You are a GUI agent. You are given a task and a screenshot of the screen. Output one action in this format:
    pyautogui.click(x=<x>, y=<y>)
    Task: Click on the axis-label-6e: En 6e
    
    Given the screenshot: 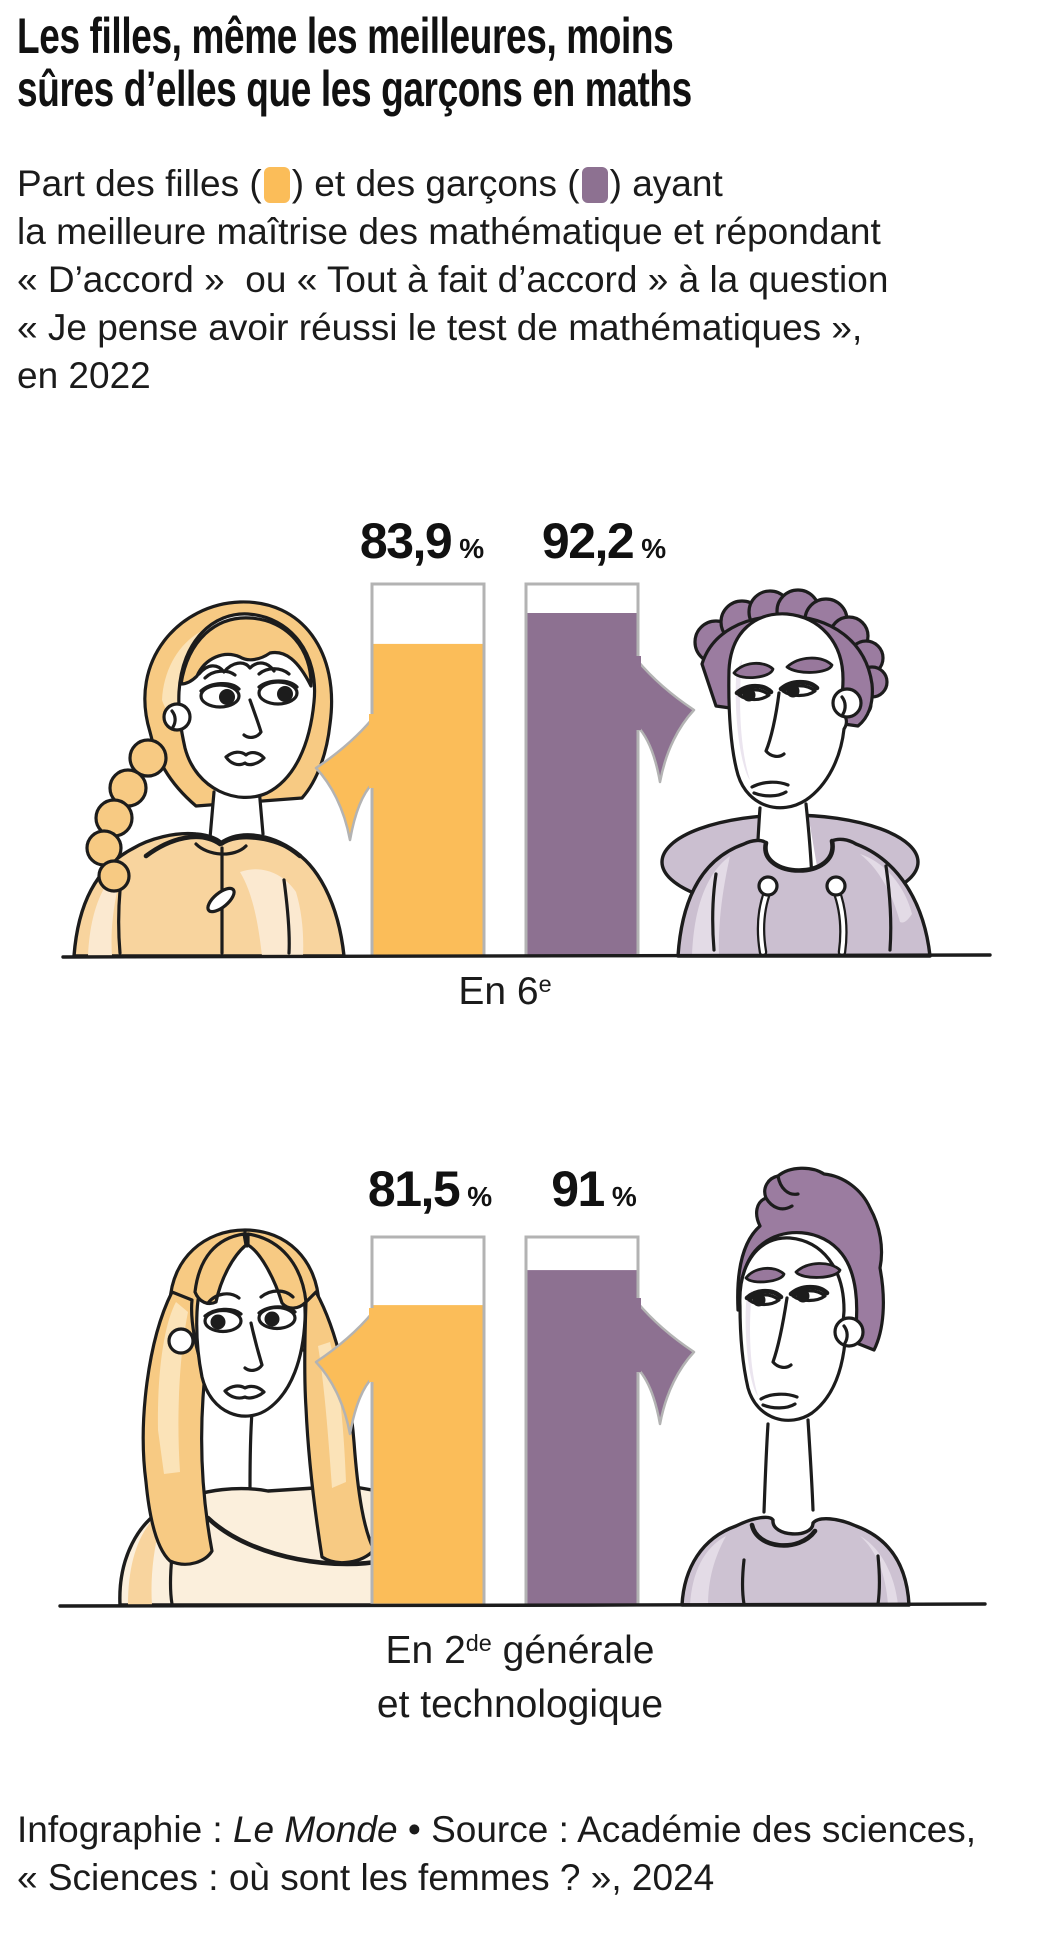 What is the action you would take?
    pyautogui.click(x=505, y=991)
    